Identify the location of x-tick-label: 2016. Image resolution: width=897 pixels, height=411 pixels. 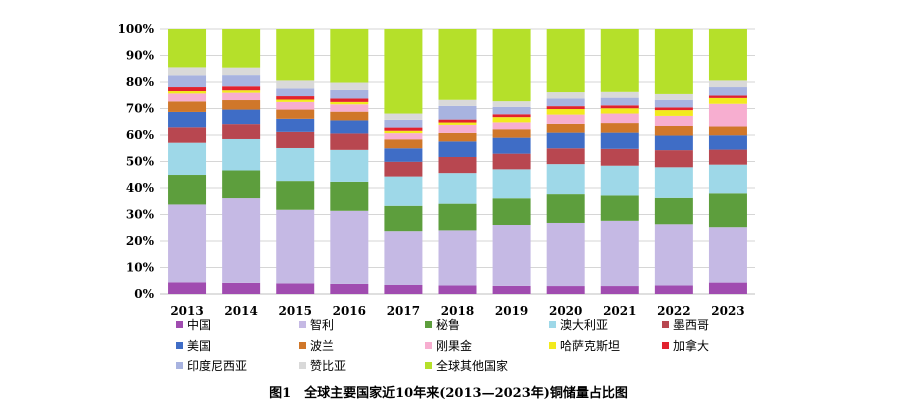
(349, 311).